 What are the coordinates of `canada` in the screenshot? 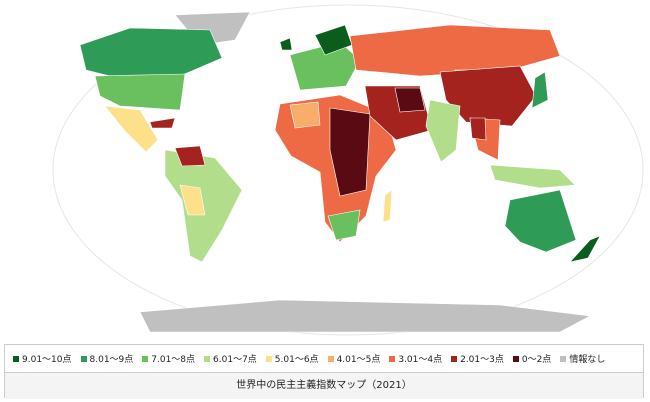 It's located at (151, 52).